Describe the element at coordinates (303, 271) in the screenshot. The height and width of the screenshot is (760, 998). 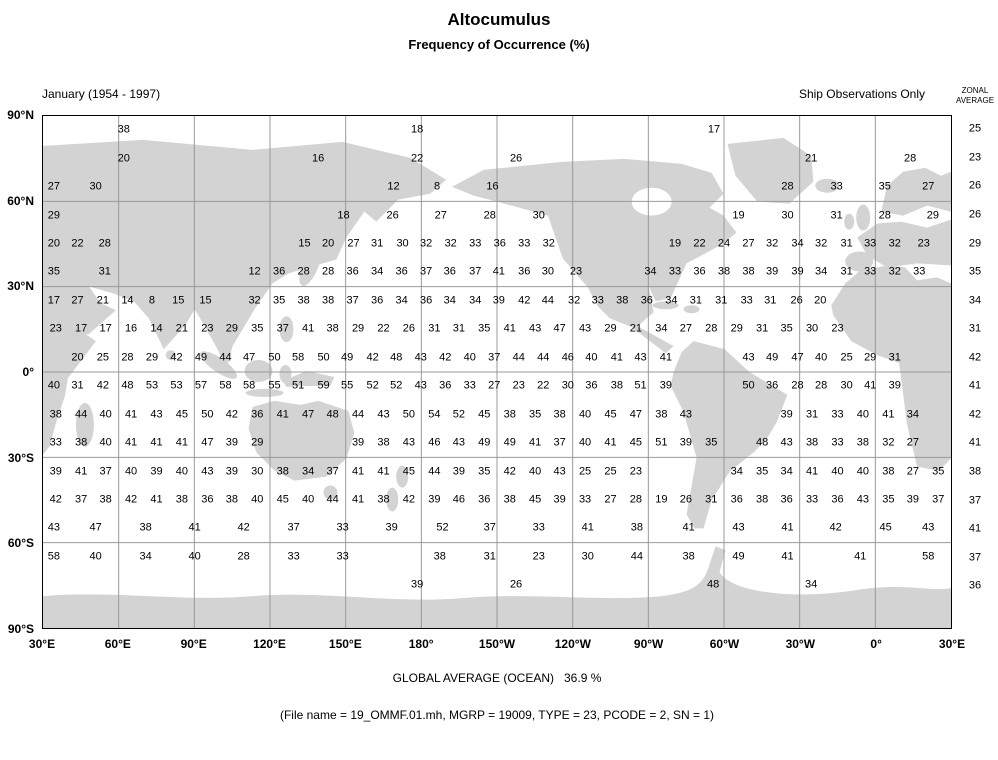
I see `grid-value: 28` at that location.